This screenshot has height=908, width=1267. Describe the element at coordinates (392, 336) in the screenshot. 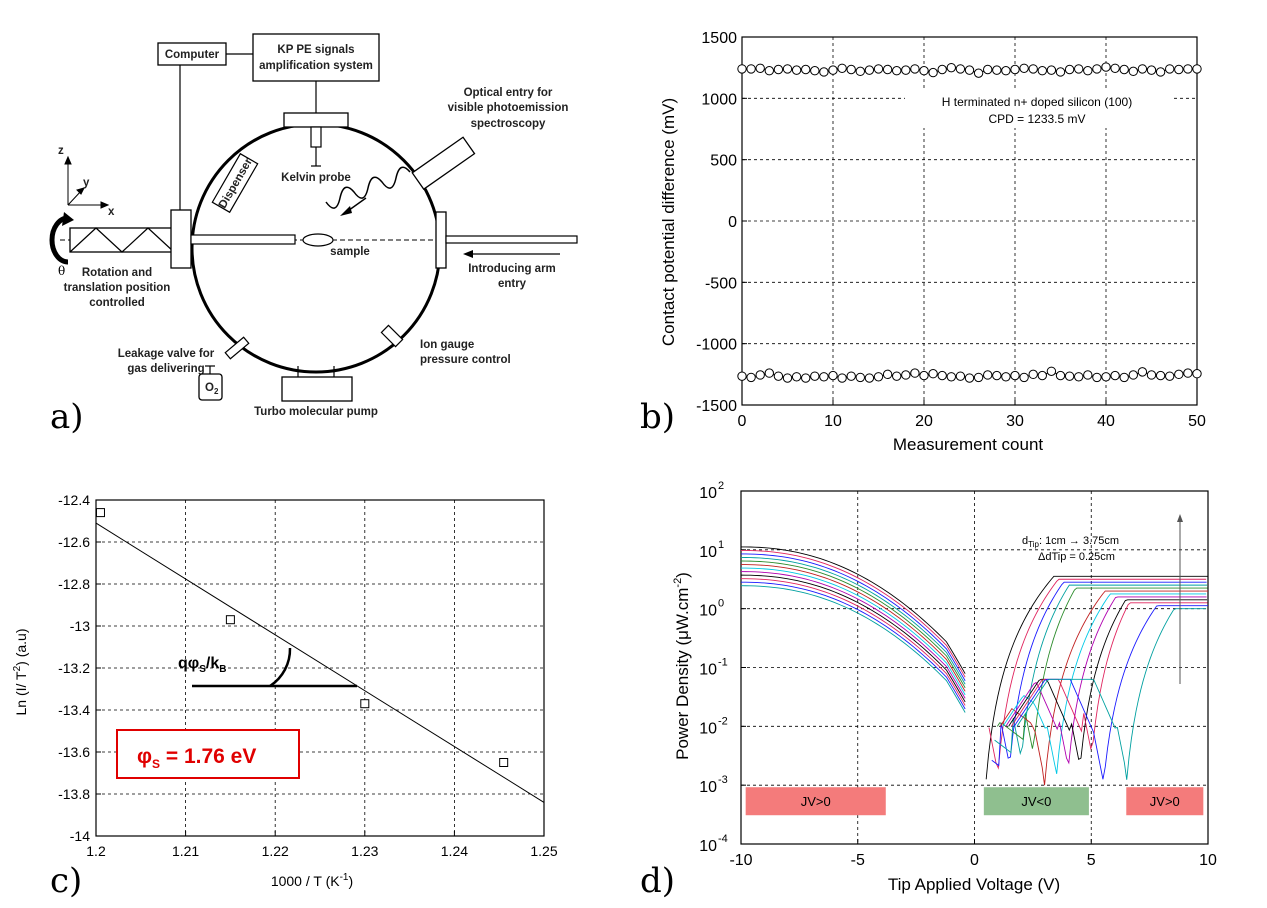

I see `ion-gauge` at that location.